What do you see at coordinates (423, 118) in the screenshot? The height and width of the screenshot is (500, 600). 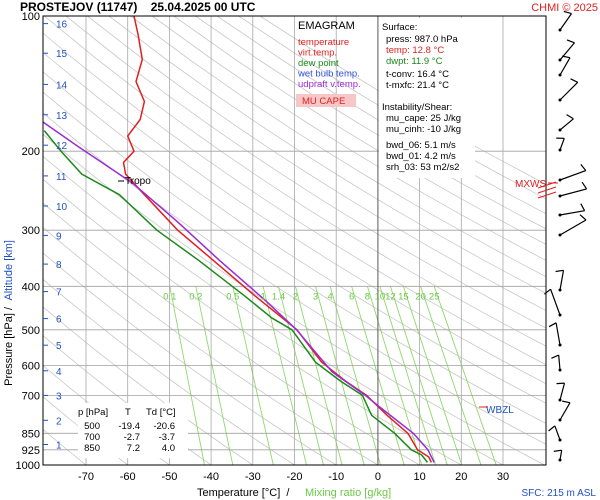 I see `instability-value: mu_cape: 25 J/kg` at bounding box center [423, 118].